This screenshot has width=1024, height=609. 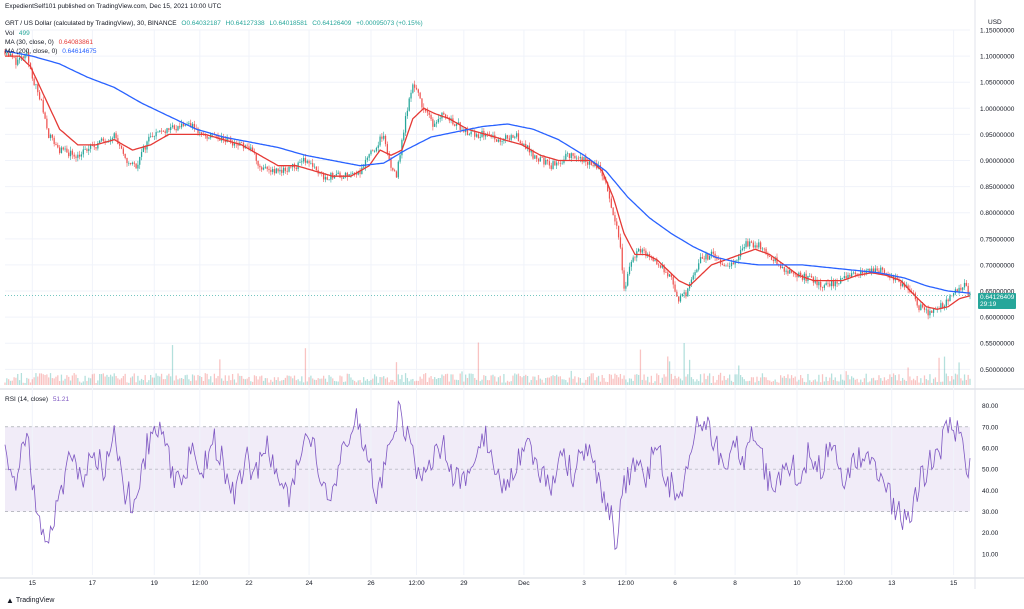 I want to click on rsi-legend: RSI (14, close) 51.21, so click(x=38, y=400).